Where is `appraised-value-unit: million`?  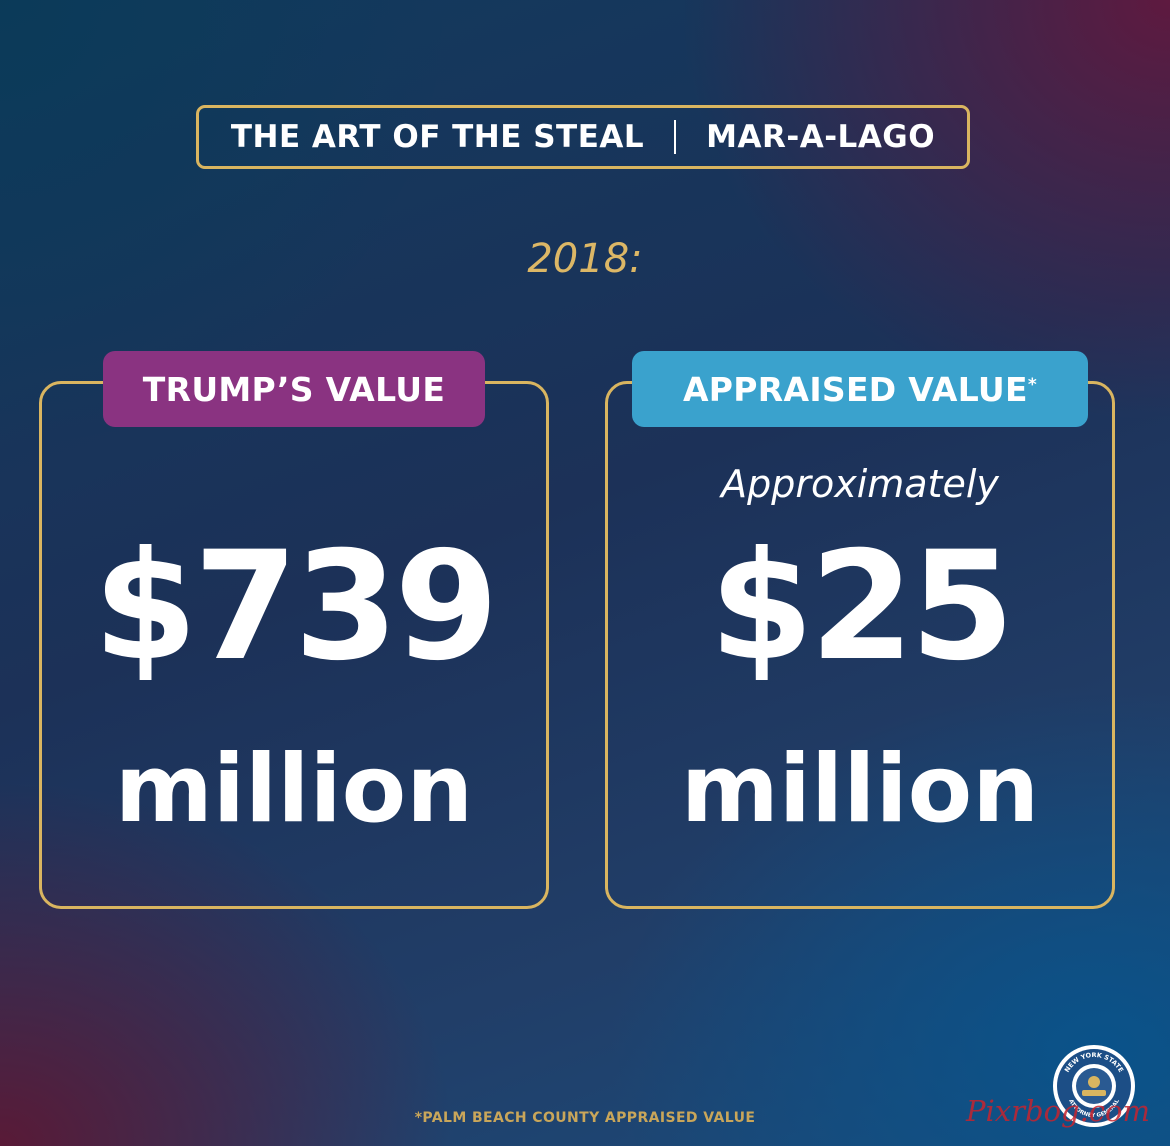
appraised-value-unit: million is located at coordinates (860, 789).